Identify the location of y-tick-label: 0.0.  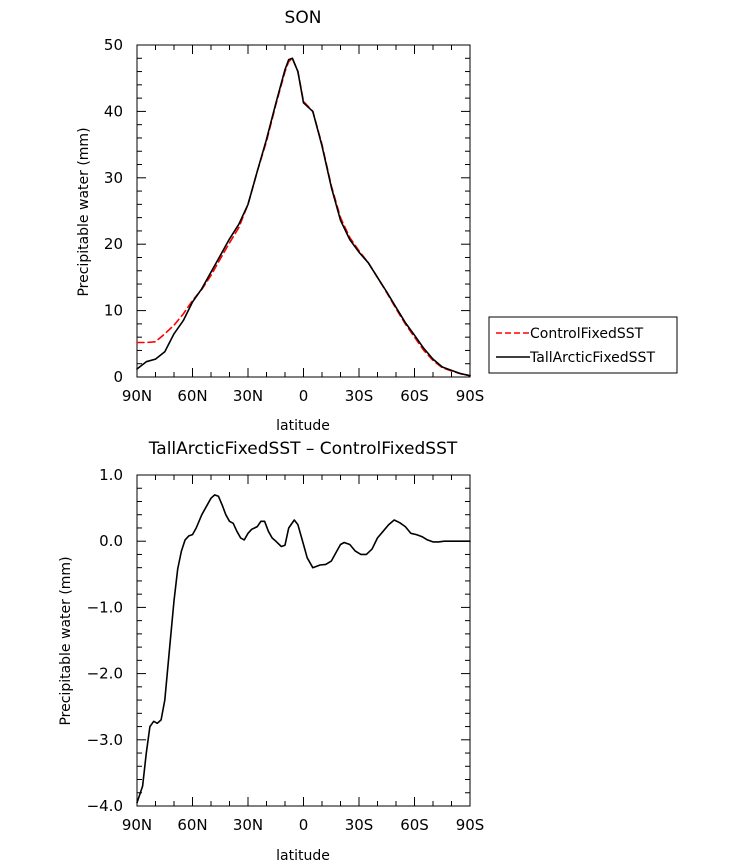
(111, 541).